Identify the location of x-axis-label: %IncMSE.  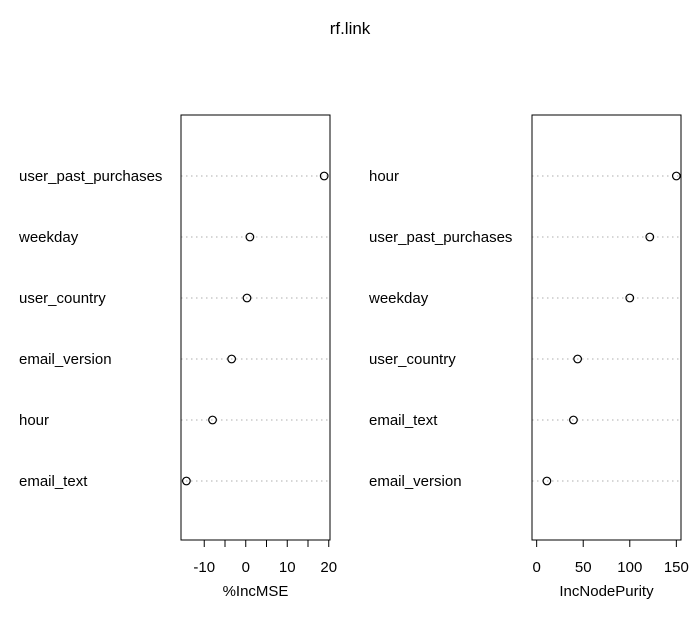
(256, 591).